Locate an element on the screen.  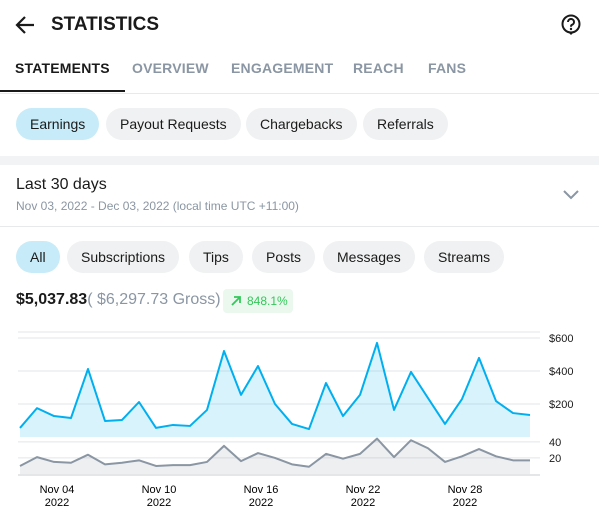
y-tick-label: $400 is located at coordinates (561, 372).